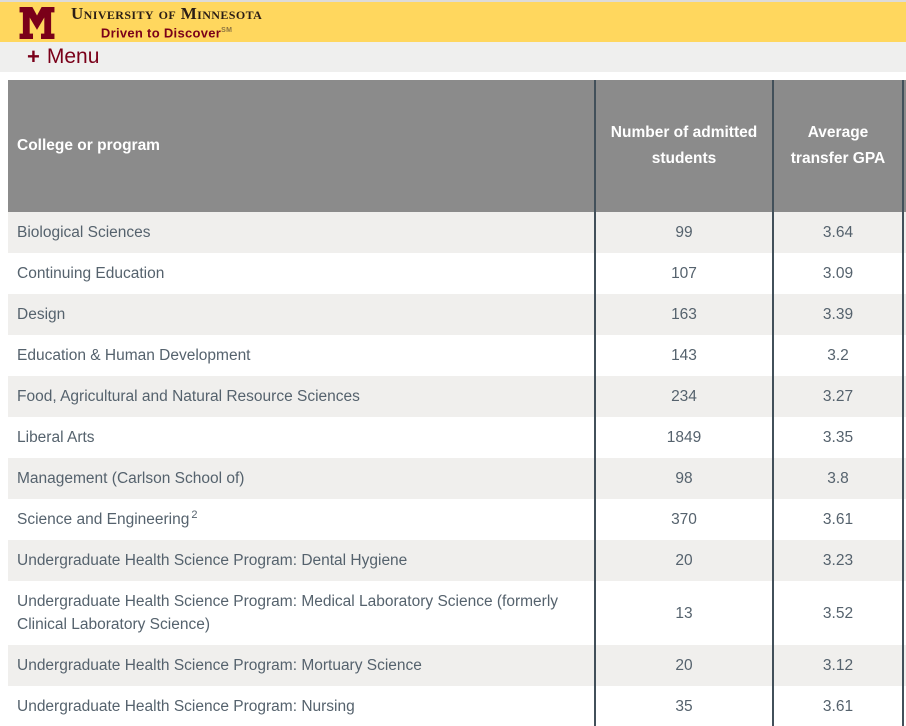 The height and width of the screenshot is (726, 906). Describe the element at coordinates (683, 519) in the screenshot. I see `admitted-students-cell: 370` at that location.